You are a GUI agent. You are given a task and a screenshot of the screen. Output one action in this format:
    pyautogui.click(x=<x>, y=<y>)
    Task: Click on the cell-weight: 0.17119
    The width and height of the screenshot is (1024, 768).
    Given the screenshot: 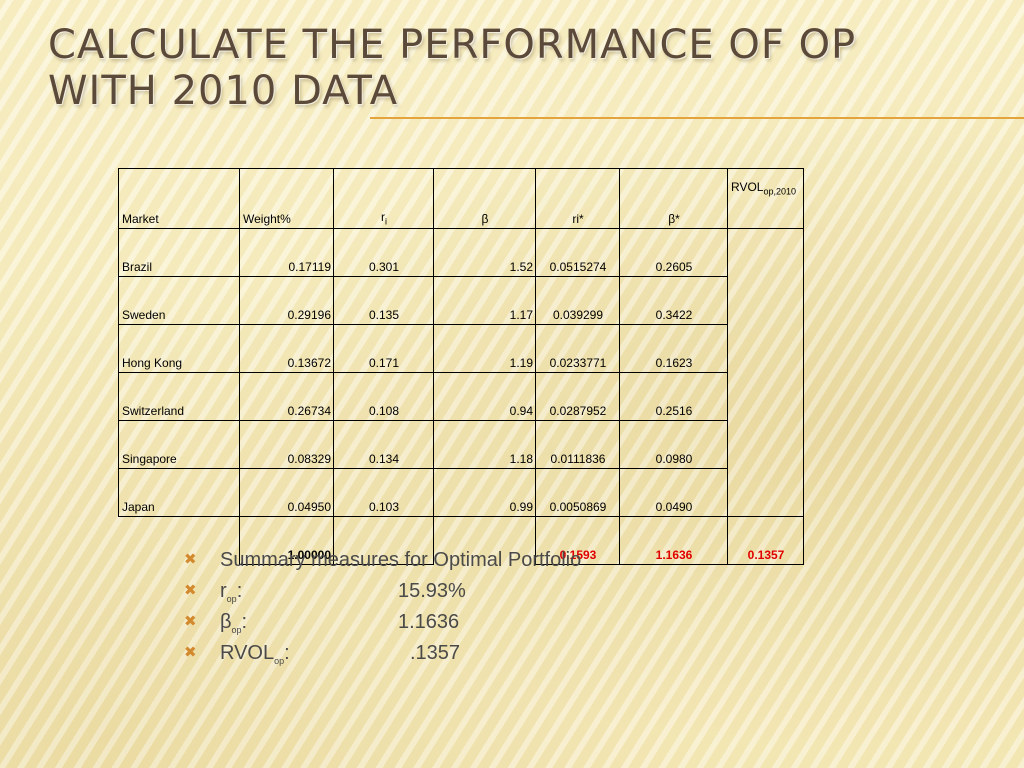 What is the action you would take?
    pyautogui.click(x=286, y=252)
    